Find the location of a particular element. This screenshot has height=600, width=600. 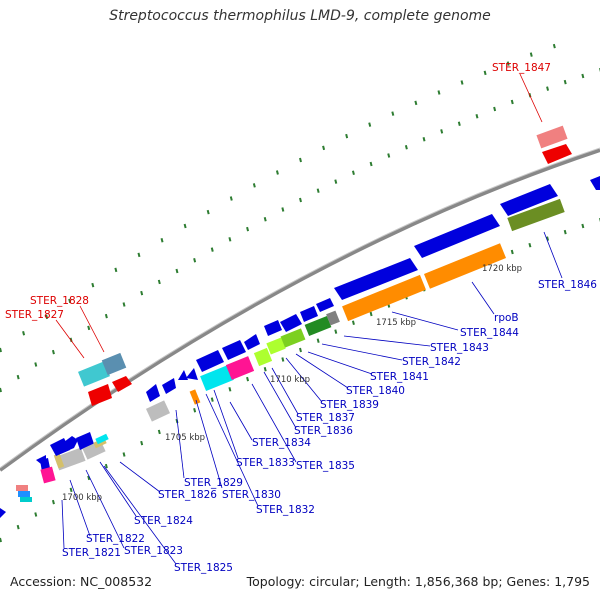

gene-label: STER_1847 is located at coordinates (521, 68).